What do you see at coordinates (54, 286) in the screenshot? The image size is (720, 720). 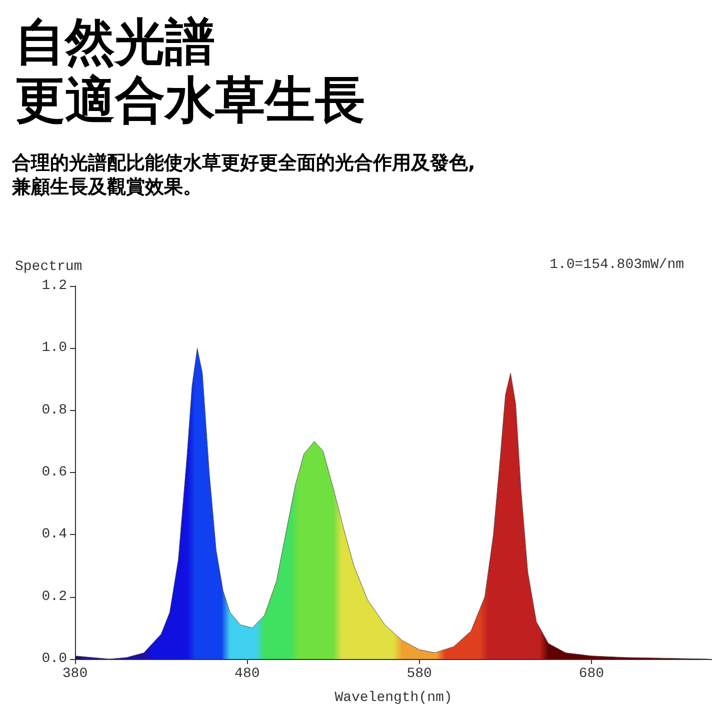 I see `y-tick-label: 1.2` at bounding box center [54, 286].